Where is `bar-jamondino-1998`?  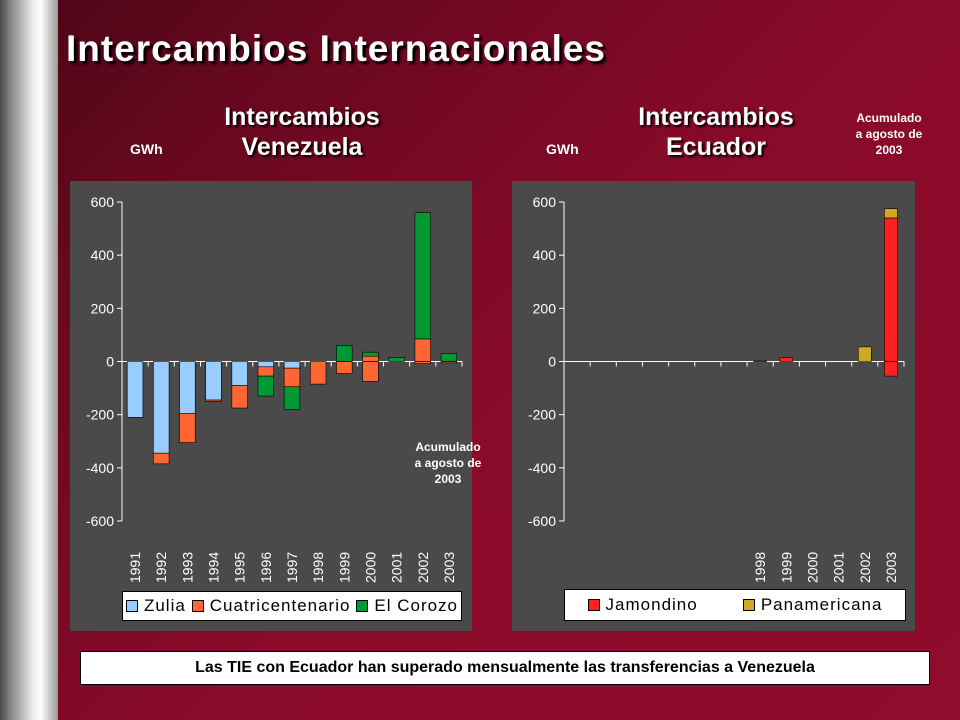 bar-jamondino-1998 is located at coordinates (760, 361).